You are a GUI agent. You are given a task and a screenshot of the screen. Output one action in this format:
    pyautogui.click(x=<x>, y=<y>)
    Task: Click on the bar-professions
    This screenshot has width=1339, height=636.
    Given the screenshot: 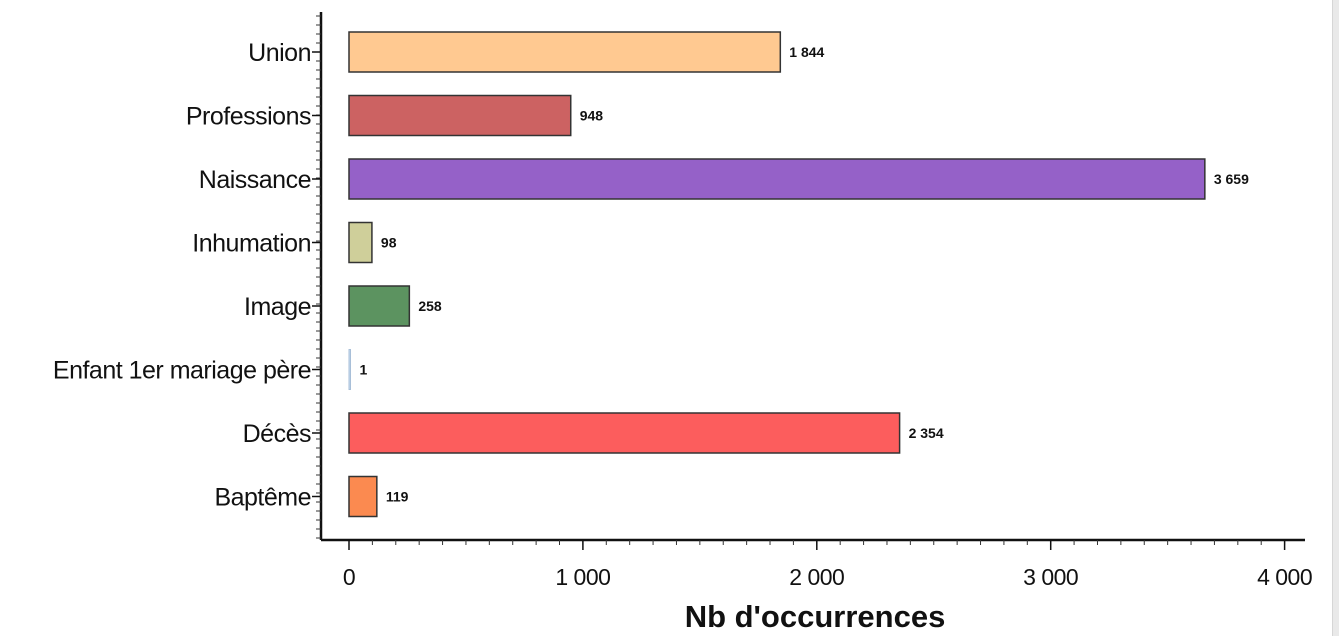 What is the action you would take?
    pyautogui.click(x=460, y=115)
    